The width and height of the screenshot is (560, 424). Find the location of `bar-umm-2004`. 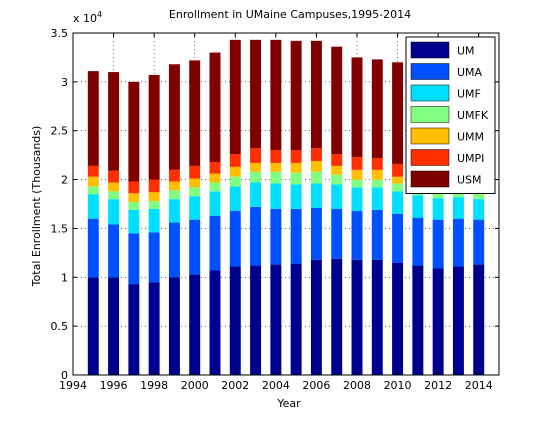

bar-umm-2004 is located at coordinates (276, 167).